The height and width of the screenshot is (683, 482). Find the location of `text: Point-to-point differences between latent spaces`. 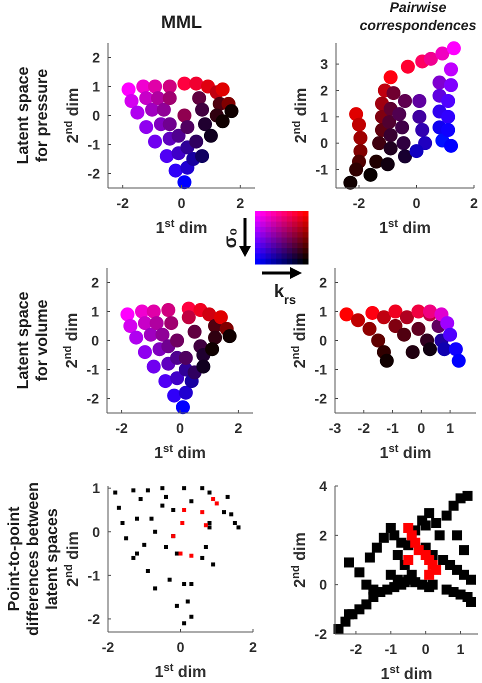

text: Point-to-point differences between latent spaces is located at coordinates (33, 559).